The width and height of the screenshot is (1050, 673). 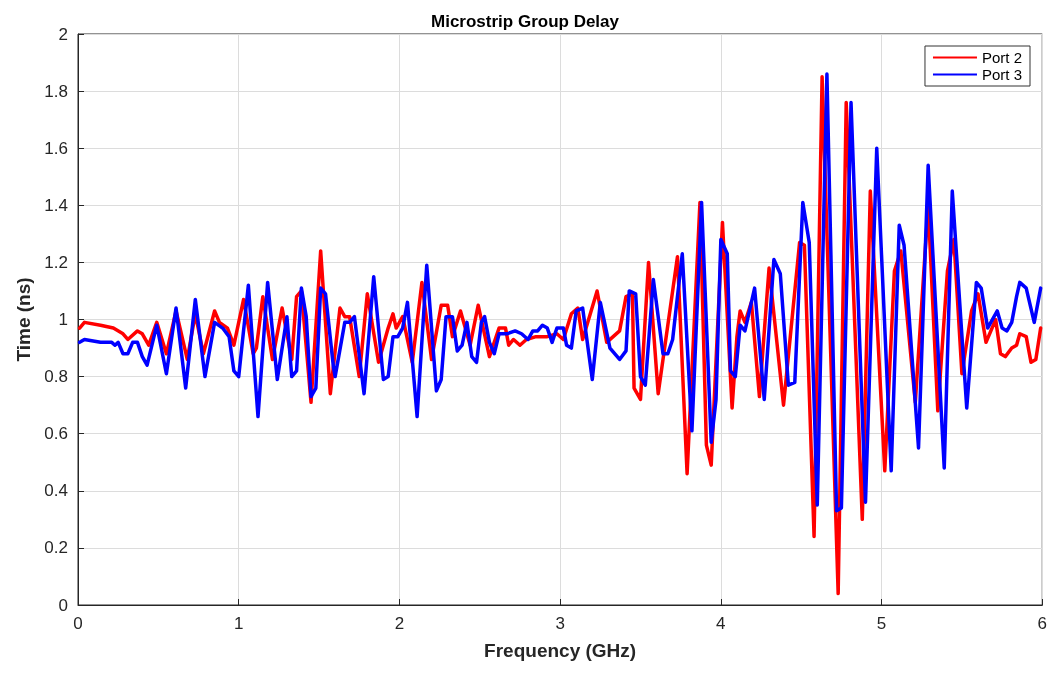 I want to click on x-tick-label: 6, so click(x=1042, y=623).